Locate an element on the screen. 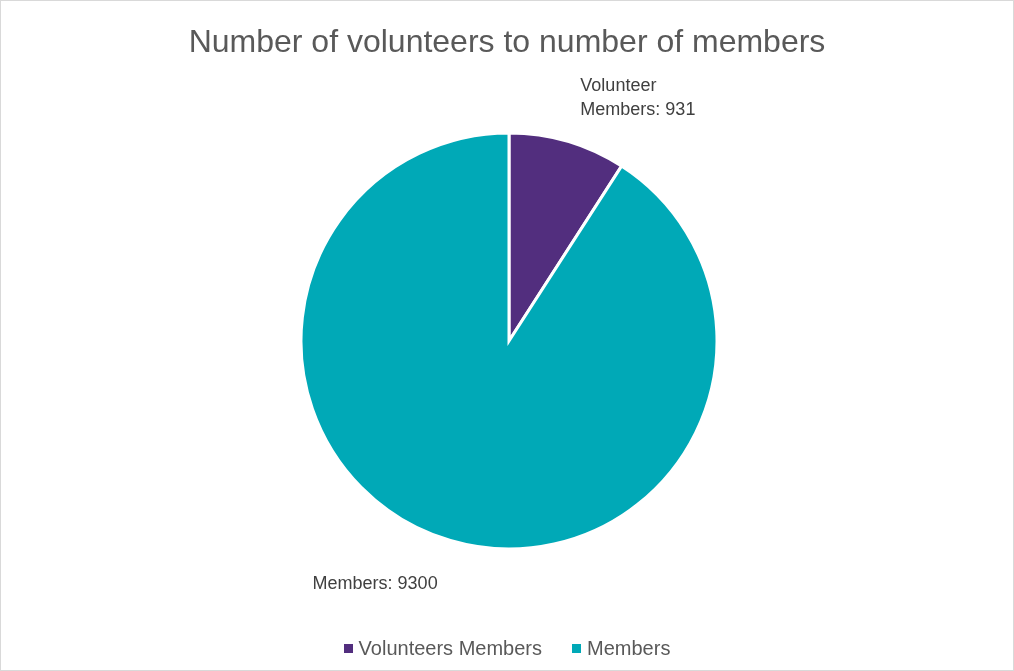  chart-title: Number of volunteers to number of members is located at coordinates (507, 42).